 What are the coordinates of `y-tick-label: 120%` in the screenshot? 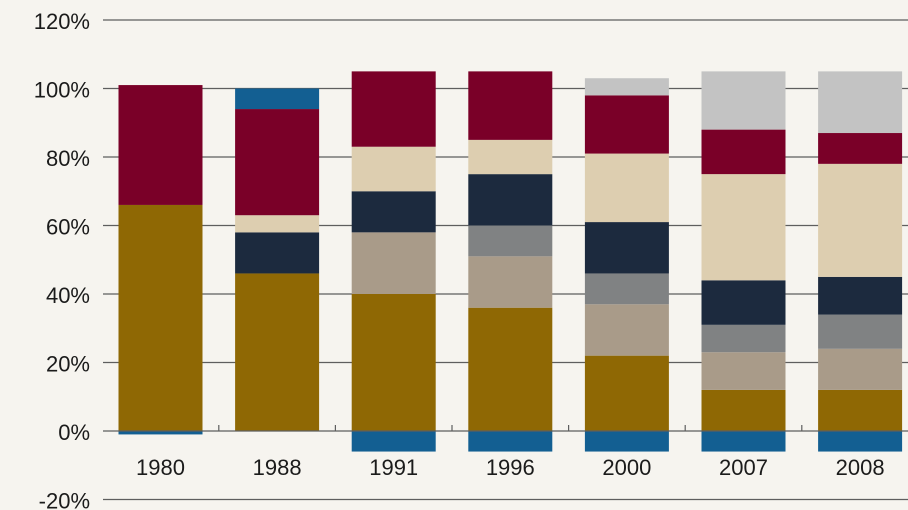 It's located at (62, 21).